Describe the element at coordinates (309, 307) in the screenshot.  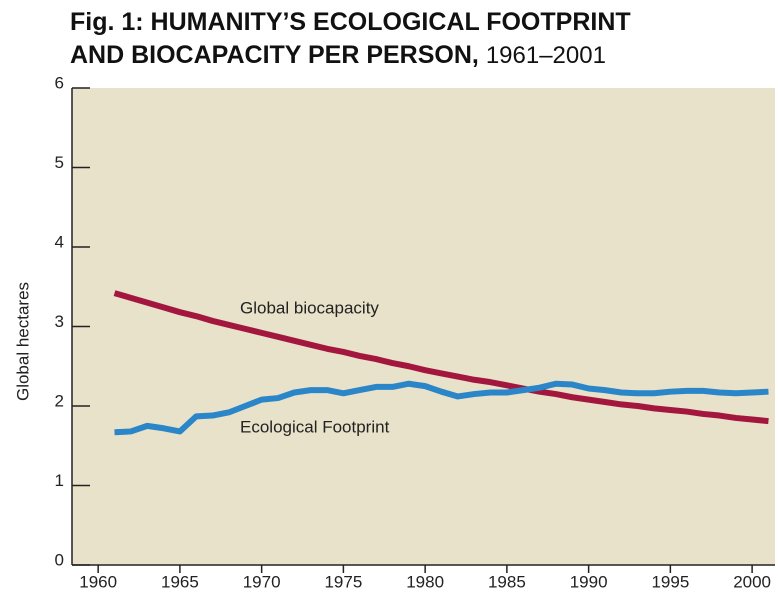
I see `series-label: Global biocapacity` at that location.